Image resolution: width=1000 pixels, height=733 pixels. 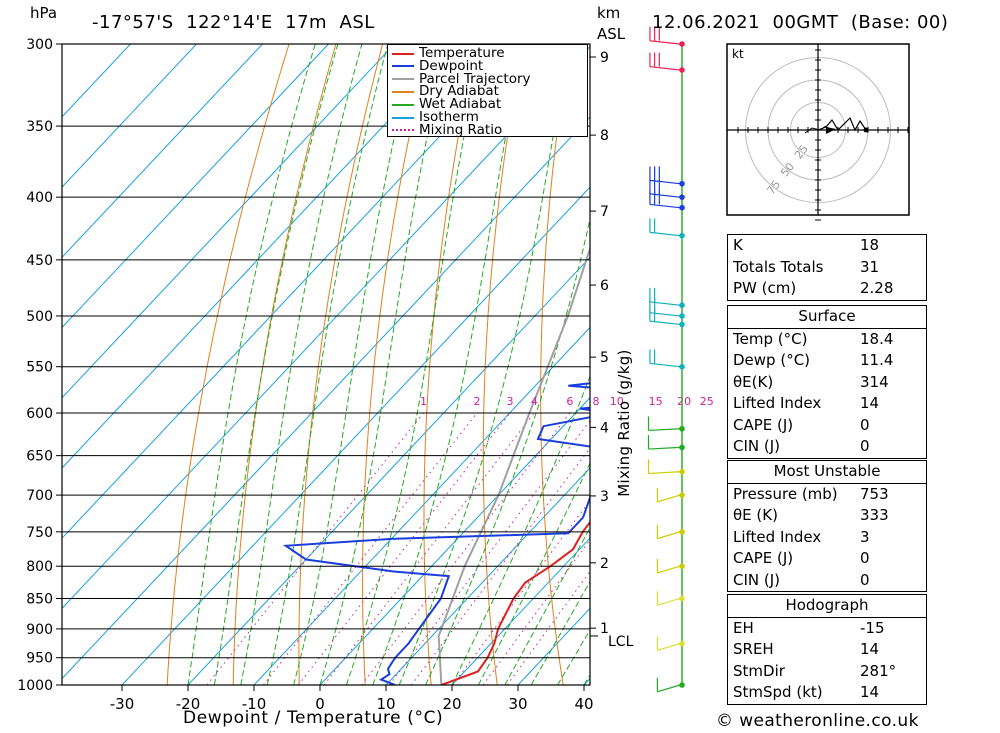 I want to click on index-label: EH, so click(x=743, y=627).